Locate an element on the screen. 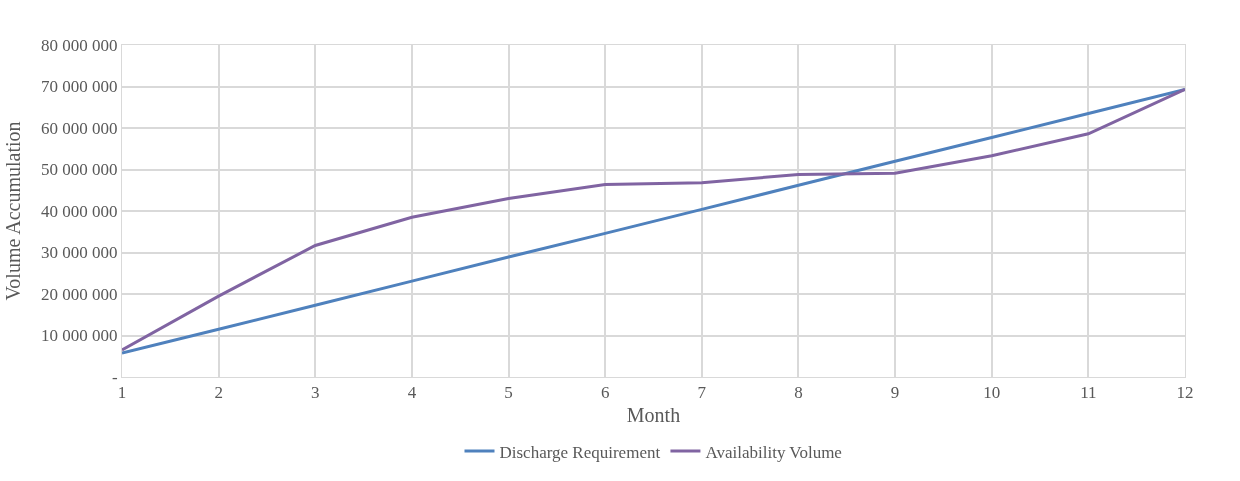  y-tick-label: - is located at coordinates (114, 377).